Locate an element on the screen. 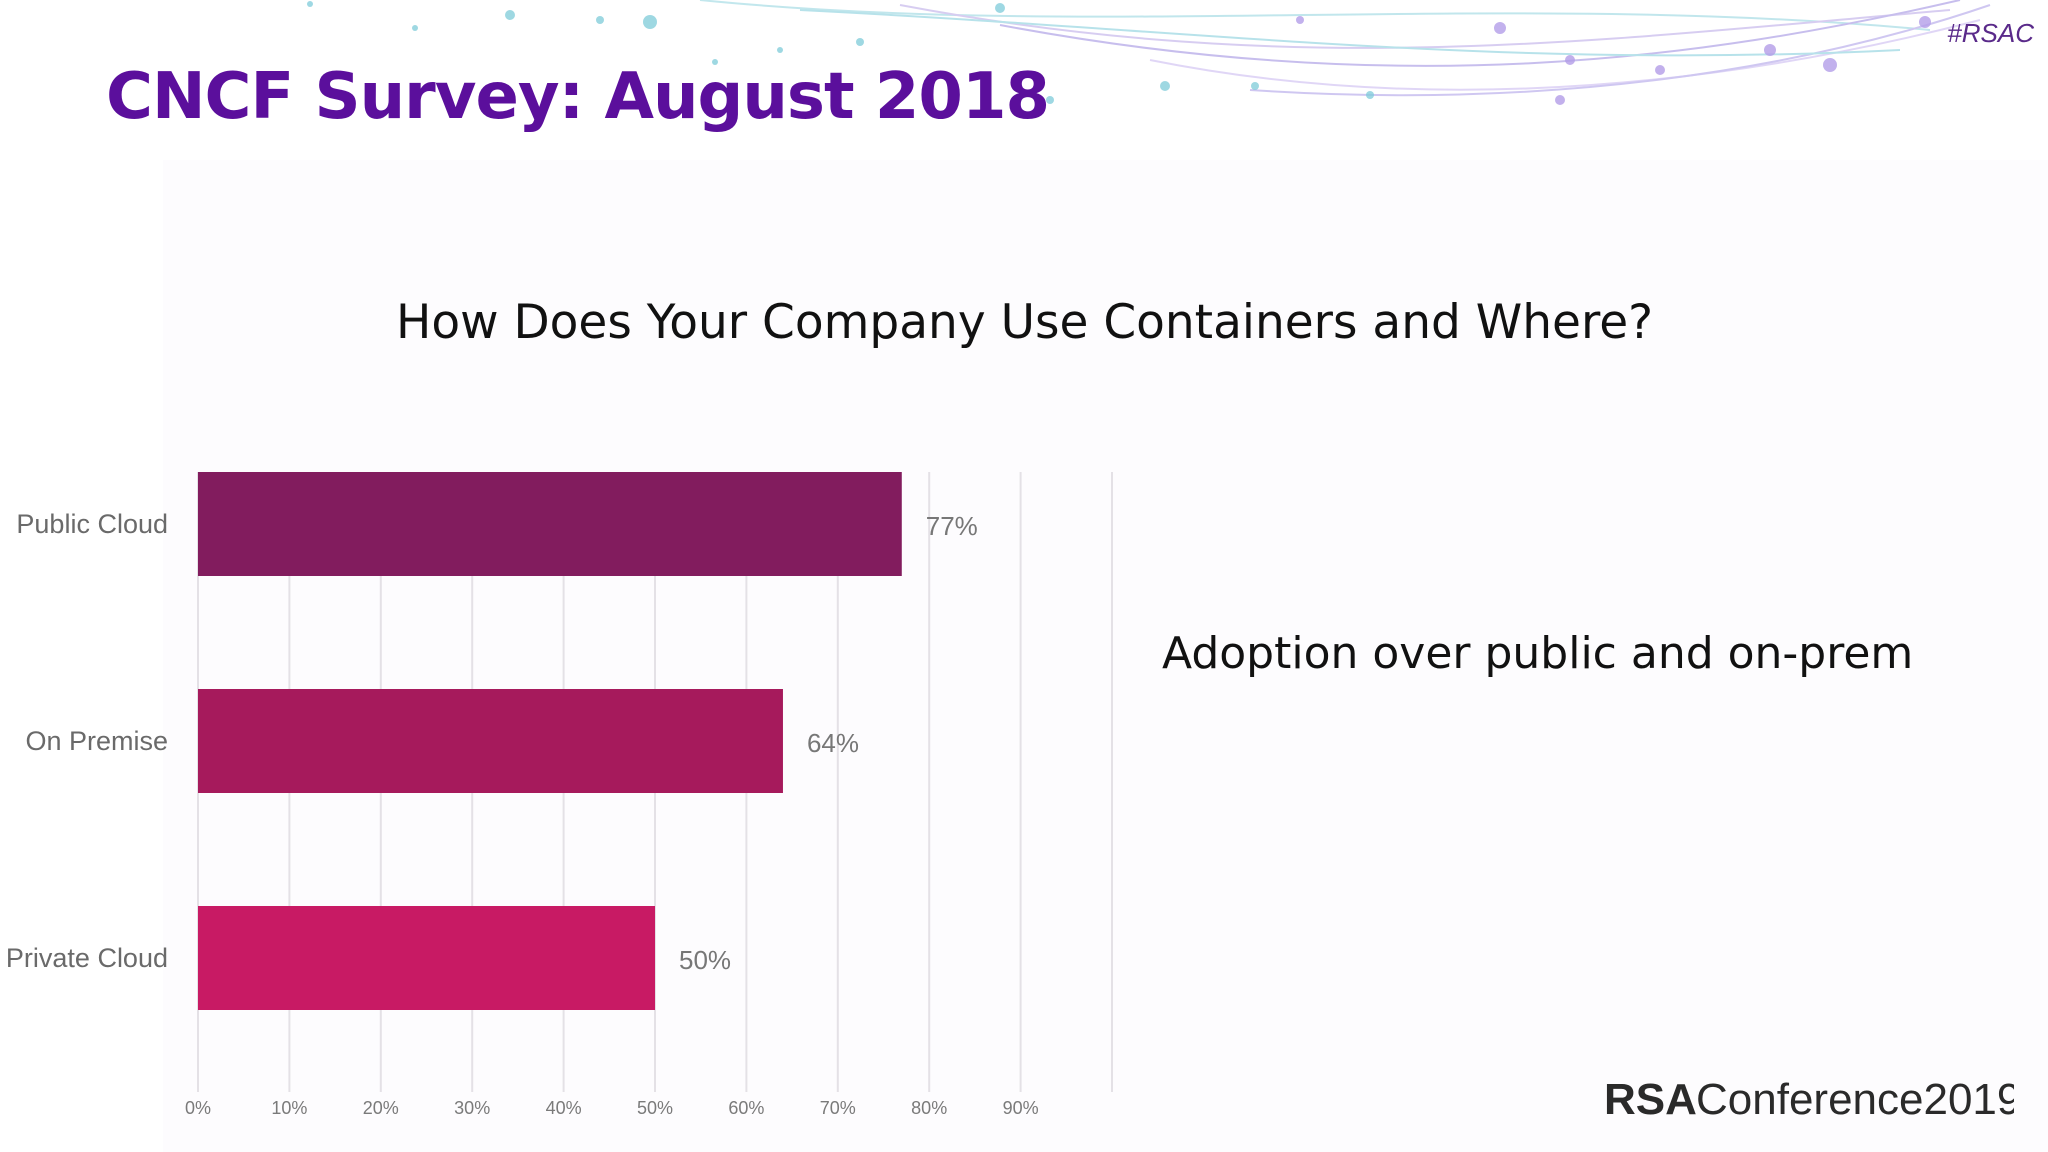 The width and height of the screenshot is (2048, 1152). hashtag-label: #RSAC is located at coordinates (1990, 33).